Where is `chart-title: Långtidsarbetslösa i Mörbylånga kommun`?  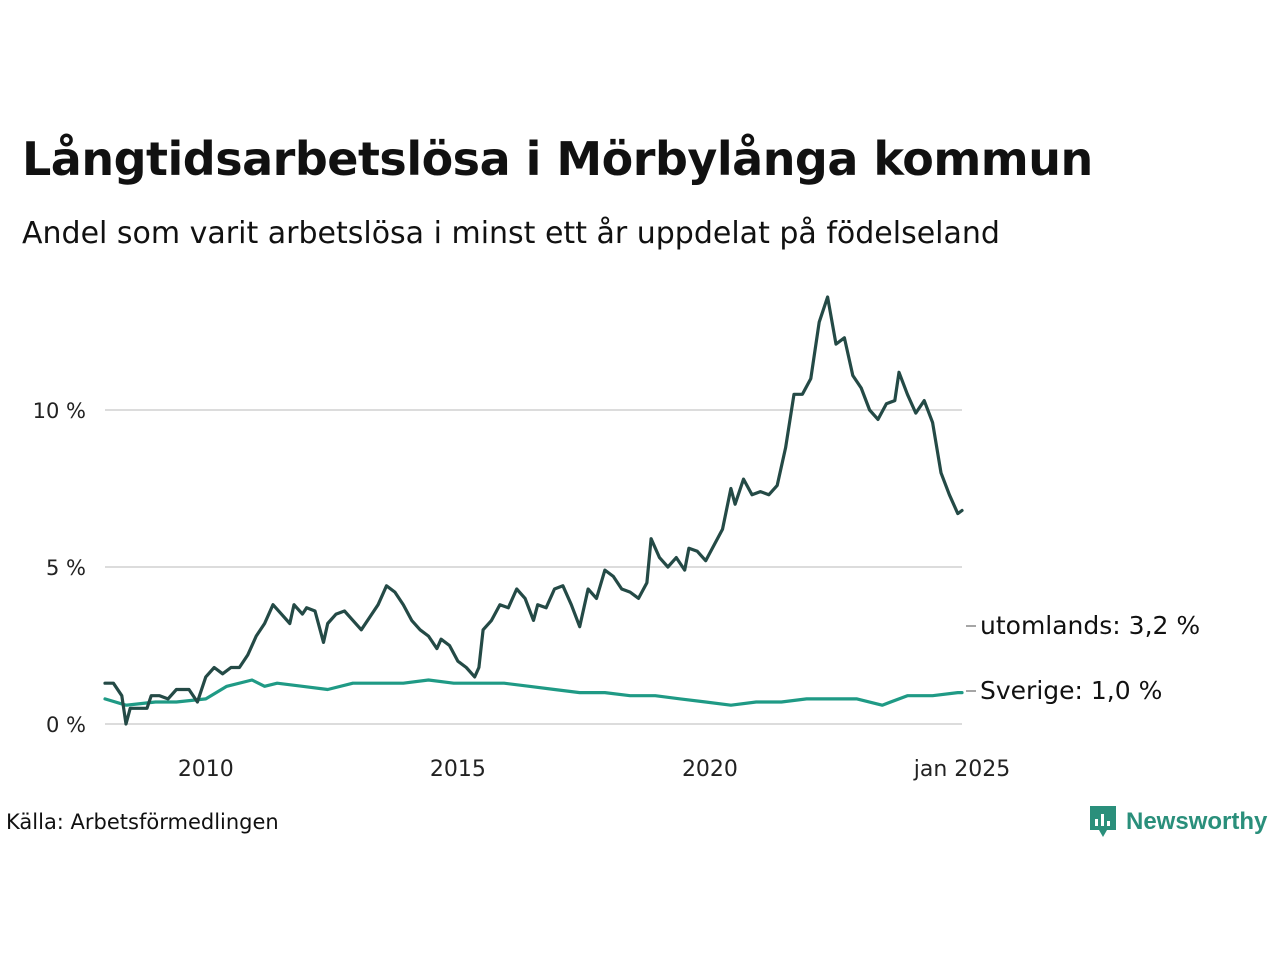 chart-title: Långtidsarbetslösa i Mörbylånga kommun is located at coordinates (557, 159).